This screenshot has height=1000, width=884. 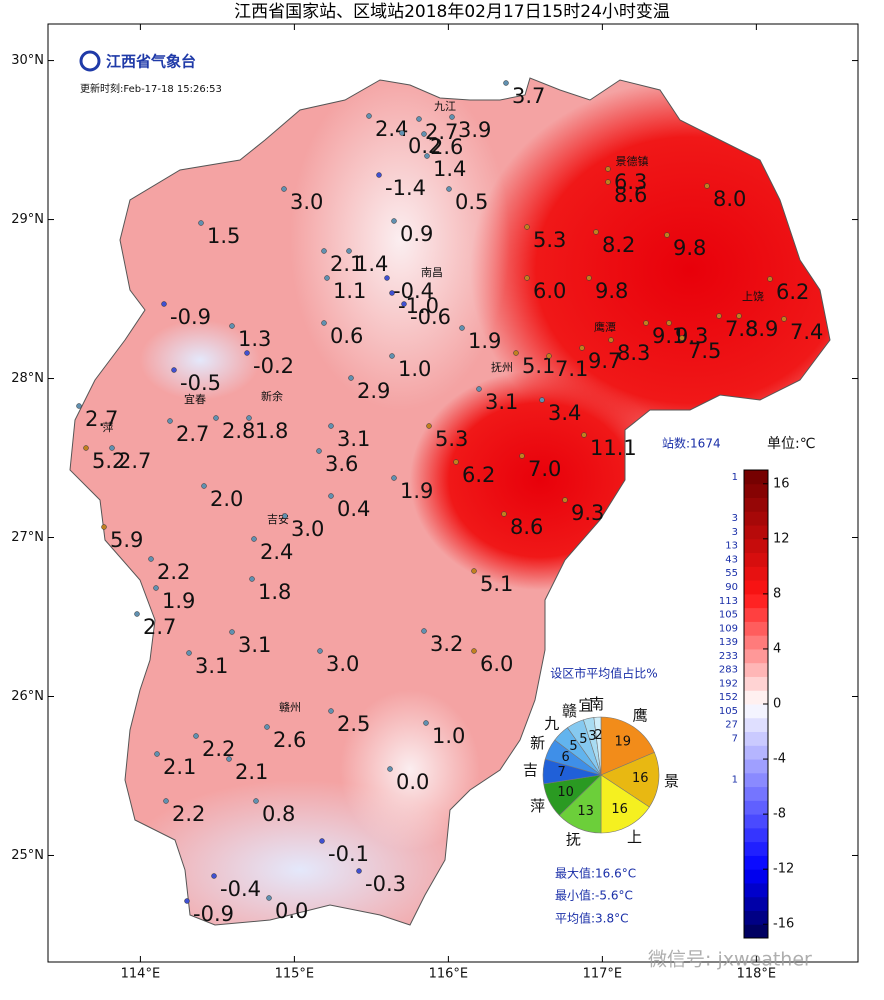 What do you see at coordinates (173, 572) in the screenshot?
I see `station-value: 2.2` at bounding box center [173, 572].